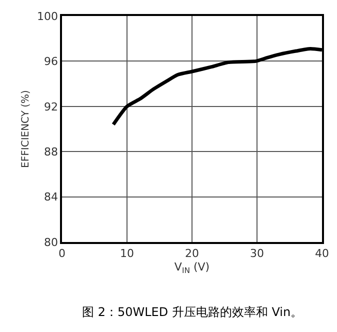 The width and height of the screenshot is (337, 332). I want to click on y-tick-label: 100, so click(47, 16).